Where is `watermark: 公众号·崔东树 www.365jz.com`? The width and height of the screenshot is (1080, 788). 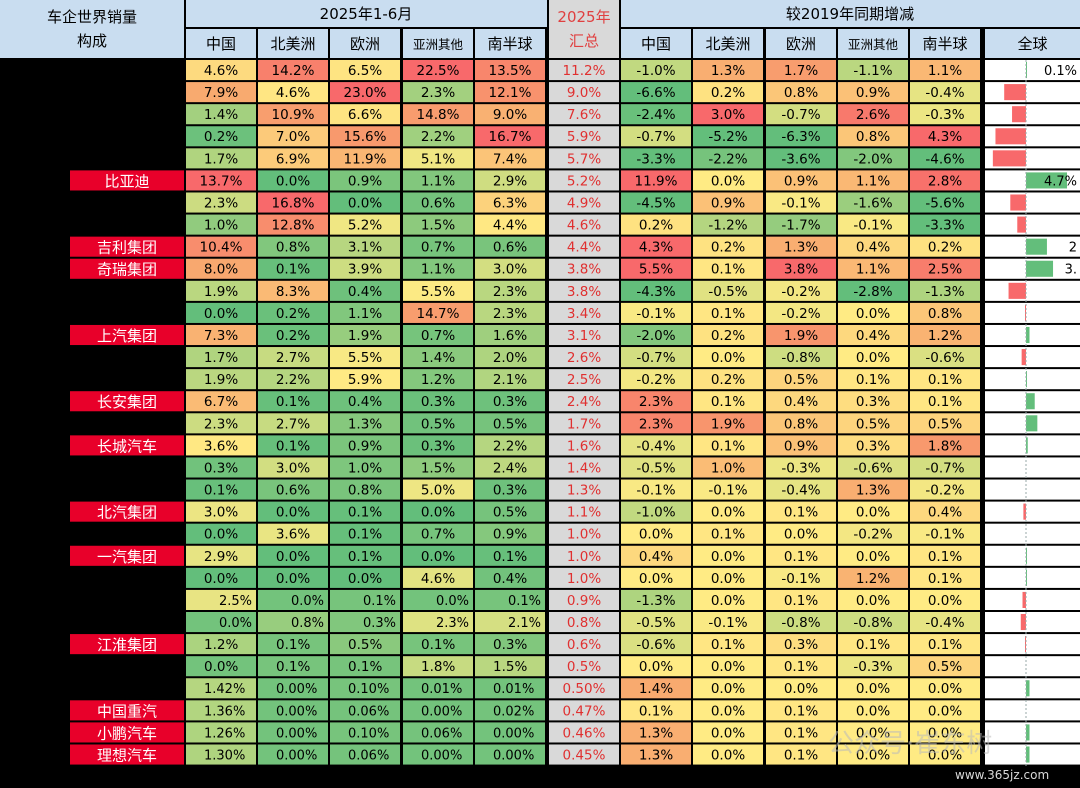 watermark: 公众号·崔东树 www.365jz.com is located at coordinates (938, 755).